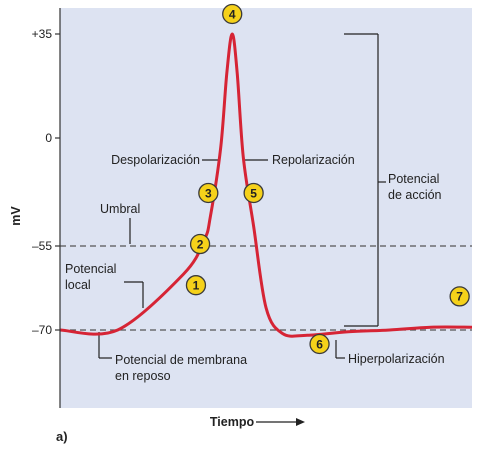 The height and width of the screenshot is (451, 492). I want to click on step-marker-1: 1, so click(196, 285).